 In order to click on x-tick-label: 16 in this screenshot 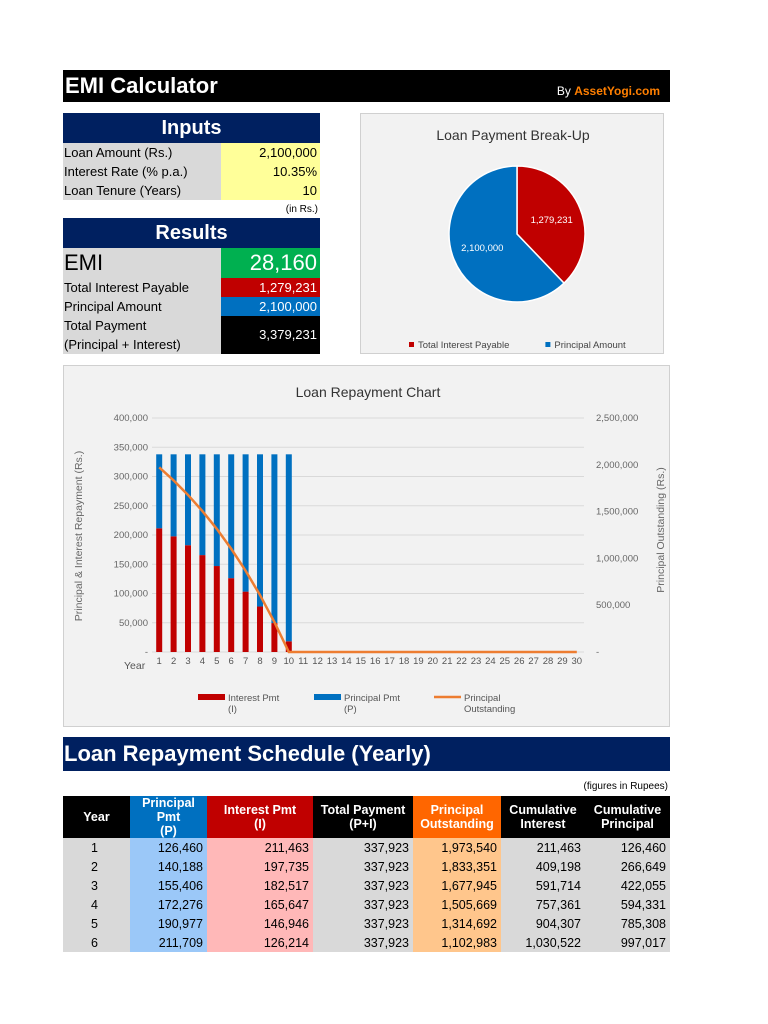, I will do `click(375, 661)`.